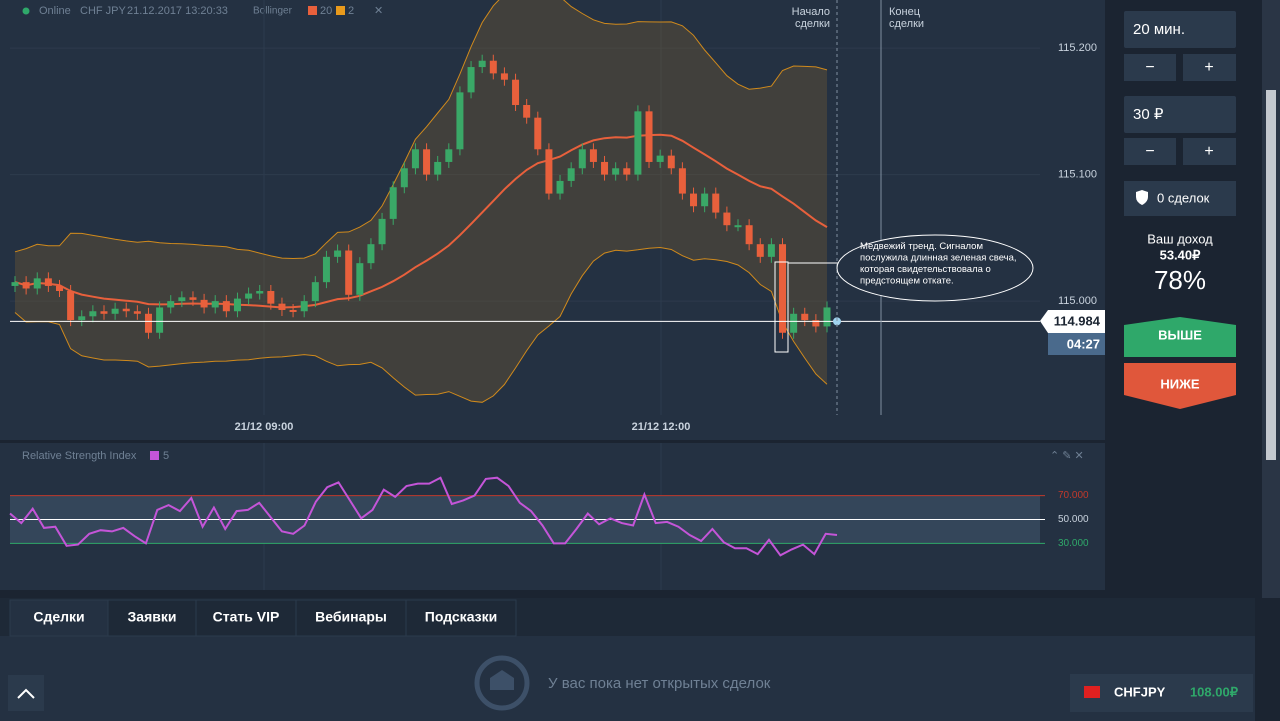  Describe the element at coordinates (378, 11) in the screenshot. I see `close-icon: ✕` at that location.